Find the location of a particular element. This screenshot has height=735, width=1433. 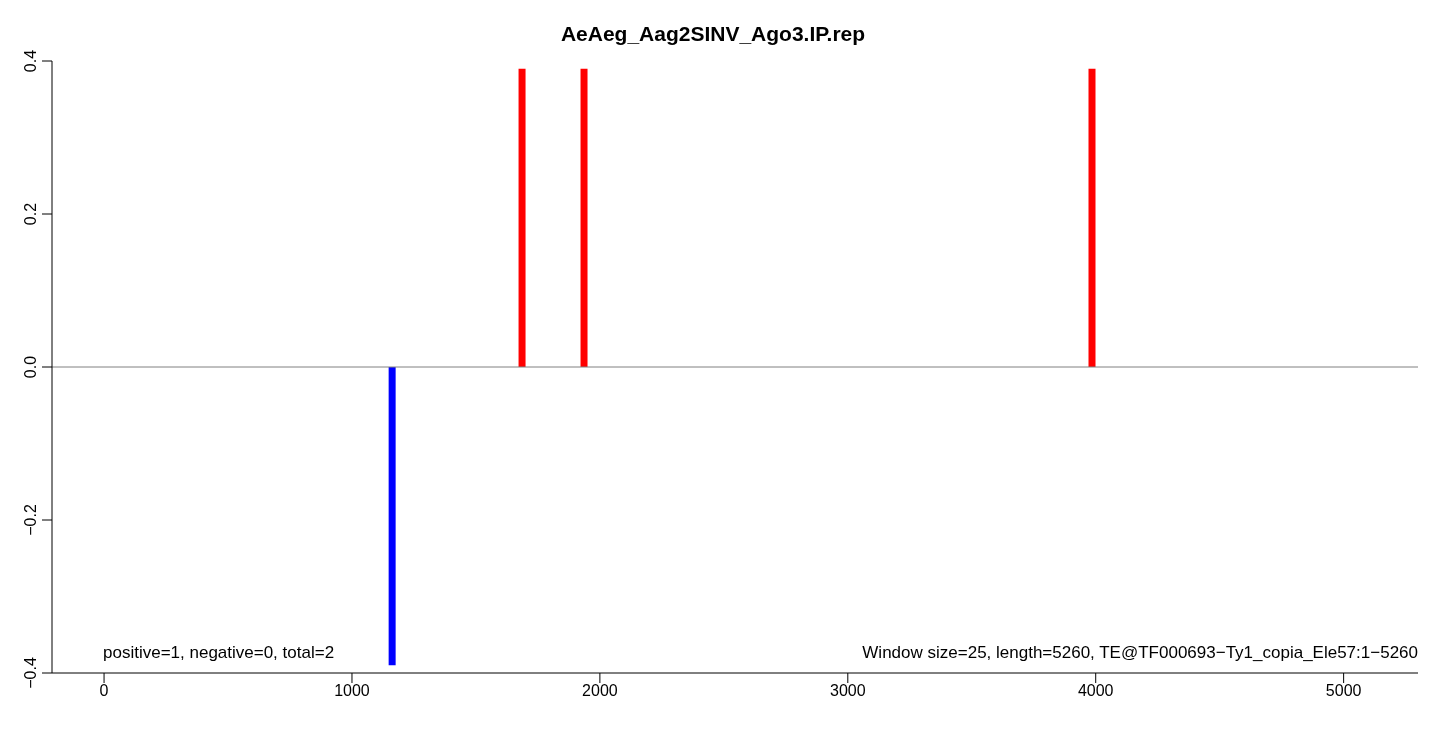

x-tick-label: 2000 is located at coordinates (600, 691).